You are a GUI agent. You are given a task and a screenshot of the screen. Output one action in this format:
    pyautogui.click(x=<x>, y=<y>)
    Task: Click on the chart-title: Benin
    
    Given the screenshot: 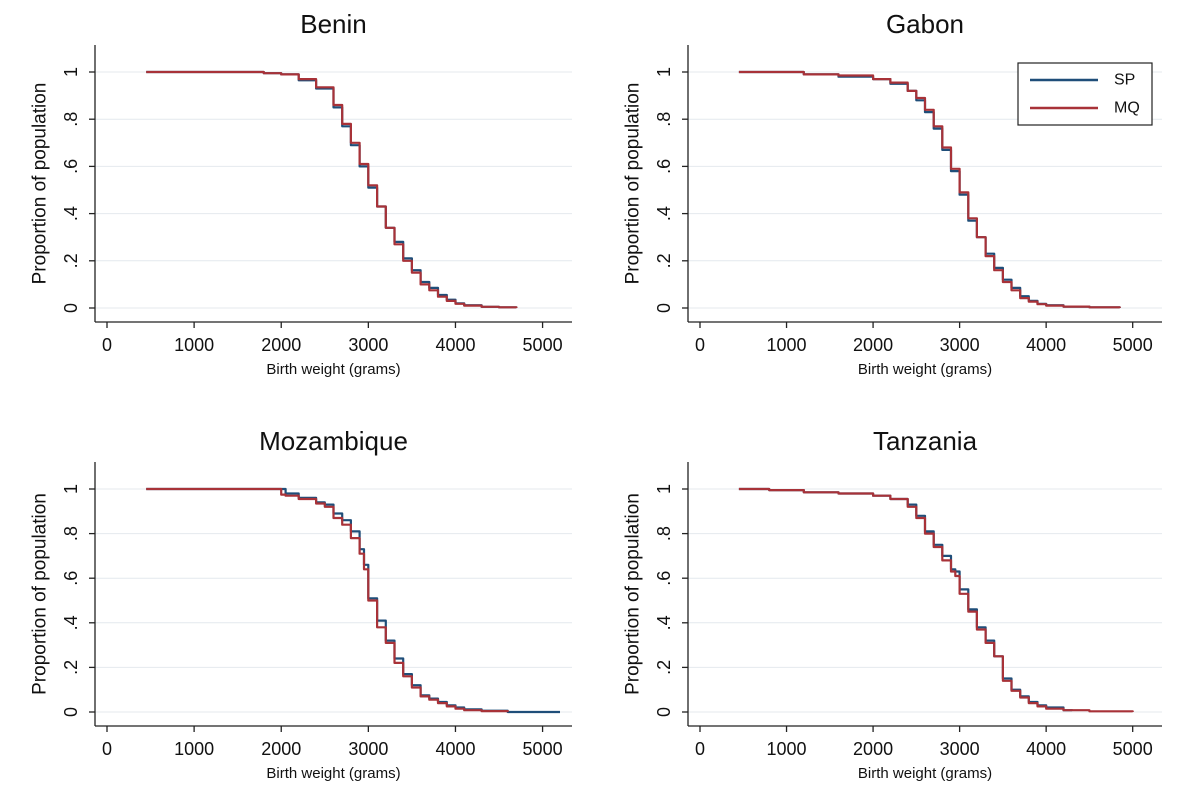 What is the action you would take?
    pyautogui.click(x=333, y=24)
    